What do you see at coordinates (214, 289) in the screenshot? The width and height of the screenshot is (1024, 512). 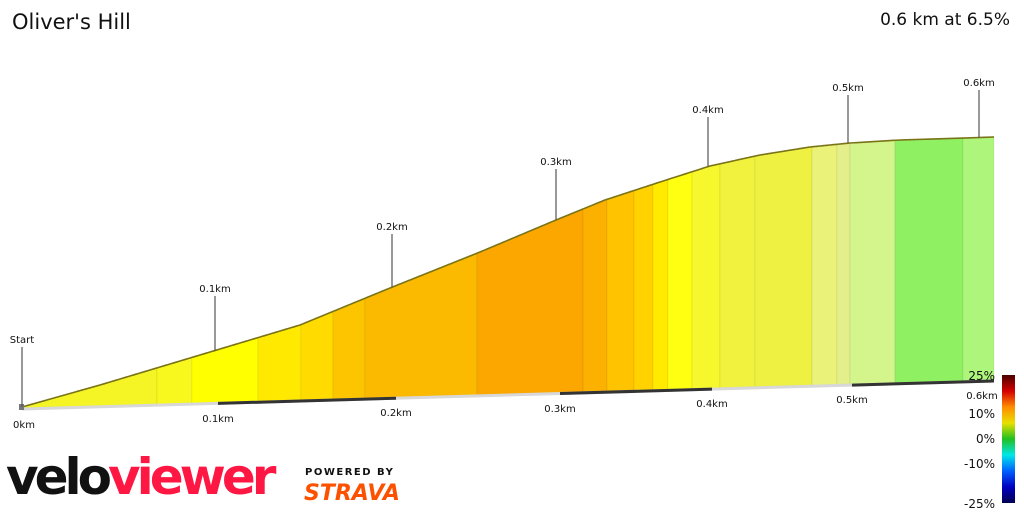 I see `profile-marker-label: 0.1km` at bounding box center [214, 289].